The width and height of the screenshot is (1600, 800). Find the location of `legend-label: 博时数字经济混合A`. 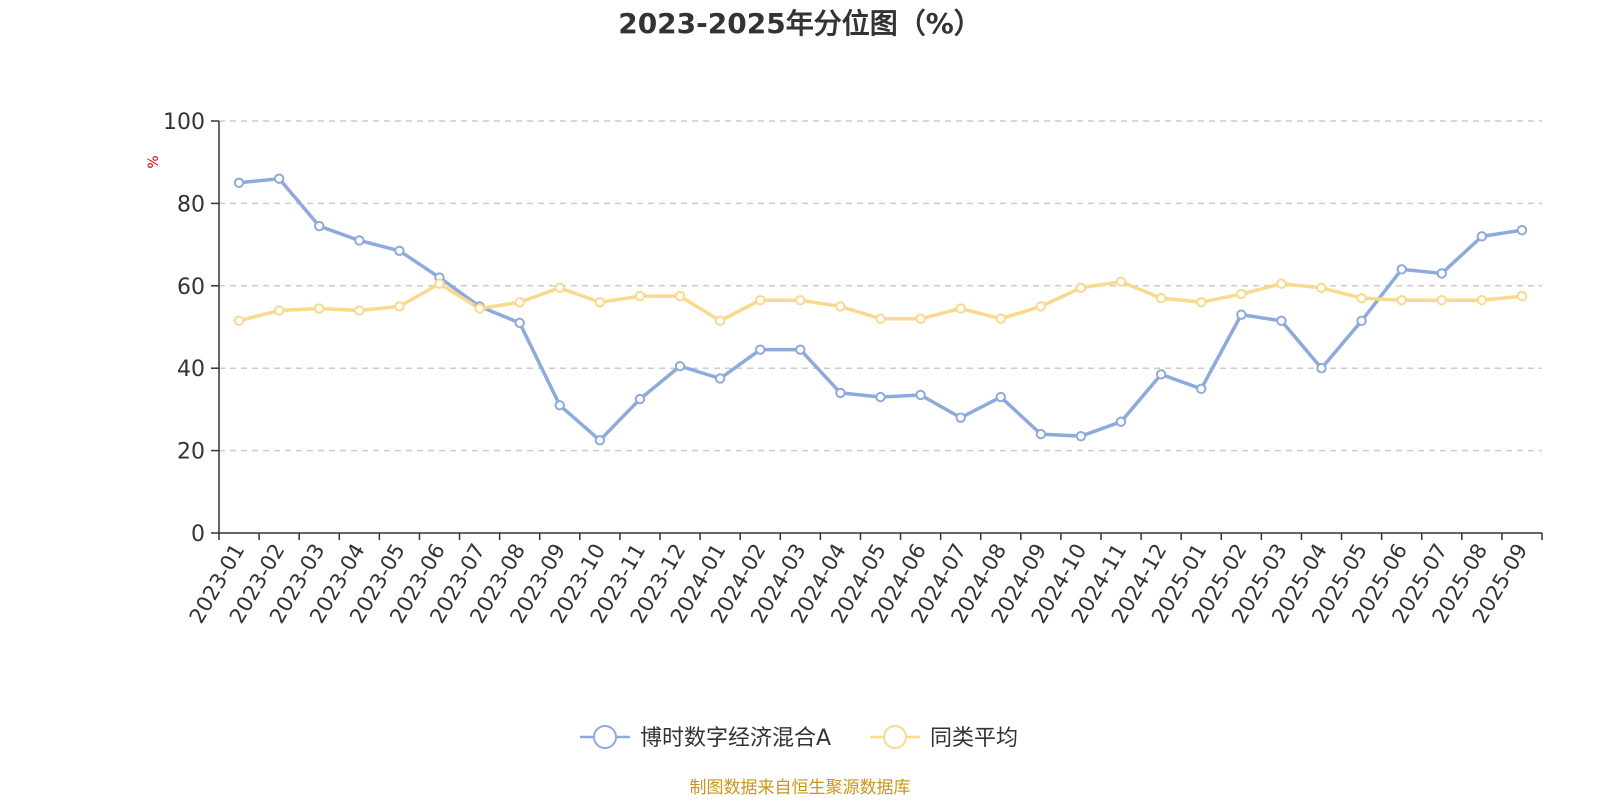

legend-label: 博时数字经济混合A is located at coordinates (735, 738).